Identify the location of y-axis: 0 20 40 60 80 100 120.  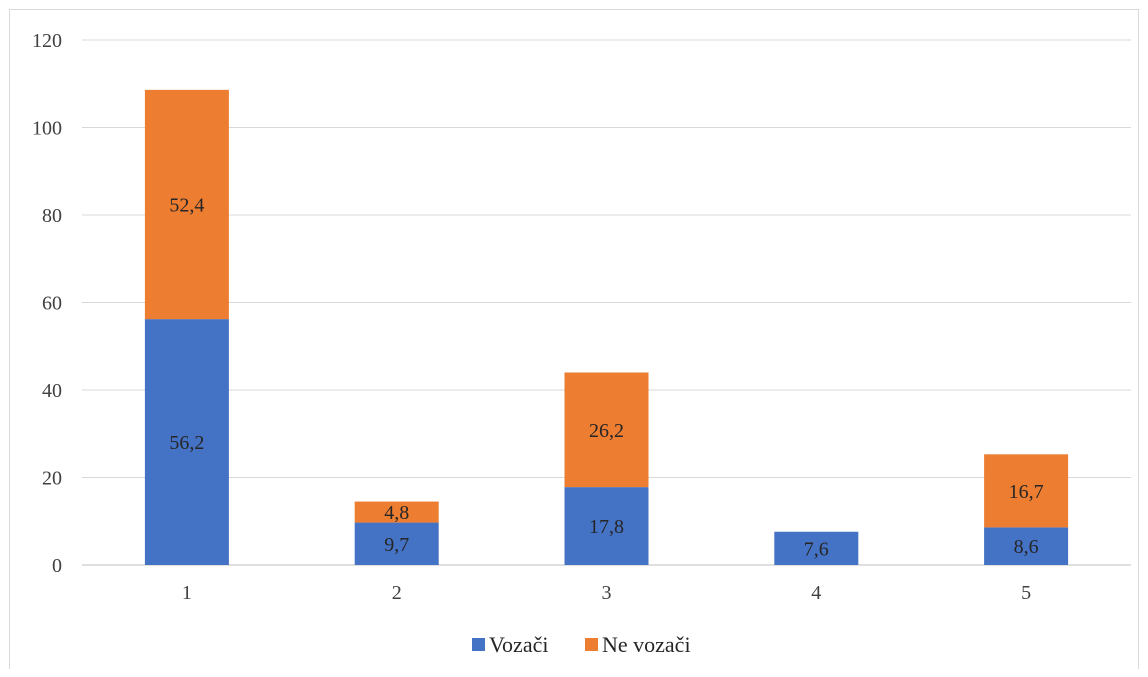
(47, 303).